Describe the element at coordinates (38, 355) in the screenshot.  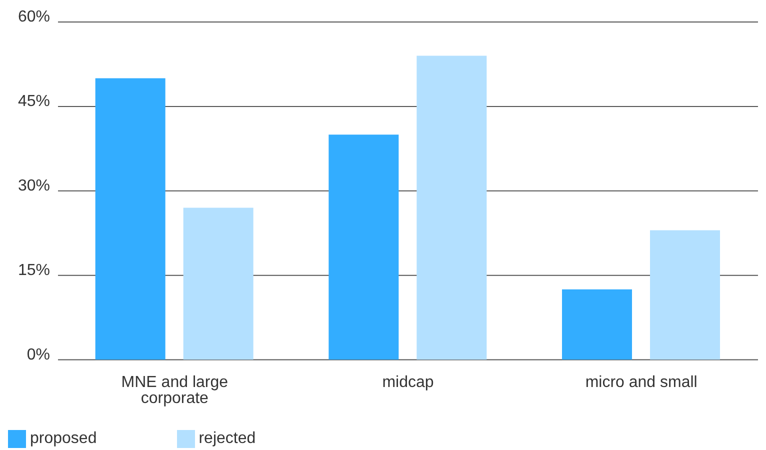
I see `y-tick-label: 0%` at that location.